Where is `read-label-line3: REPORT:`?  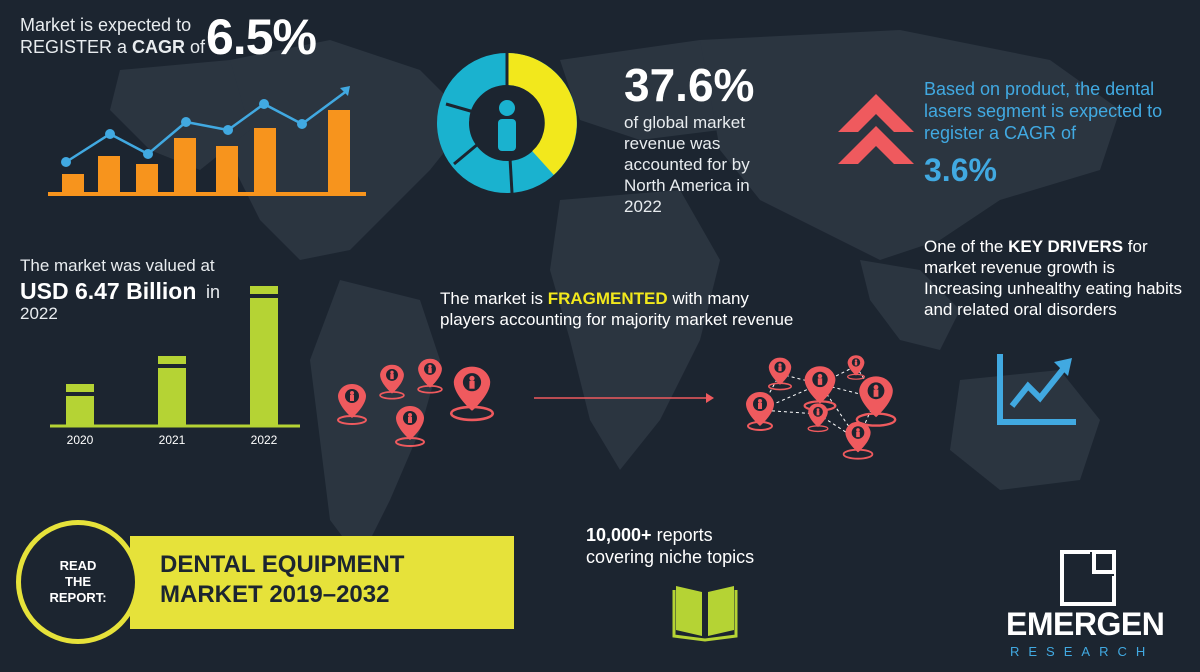 read-label-line3: REPORT: is located at coordinates (78, 597).